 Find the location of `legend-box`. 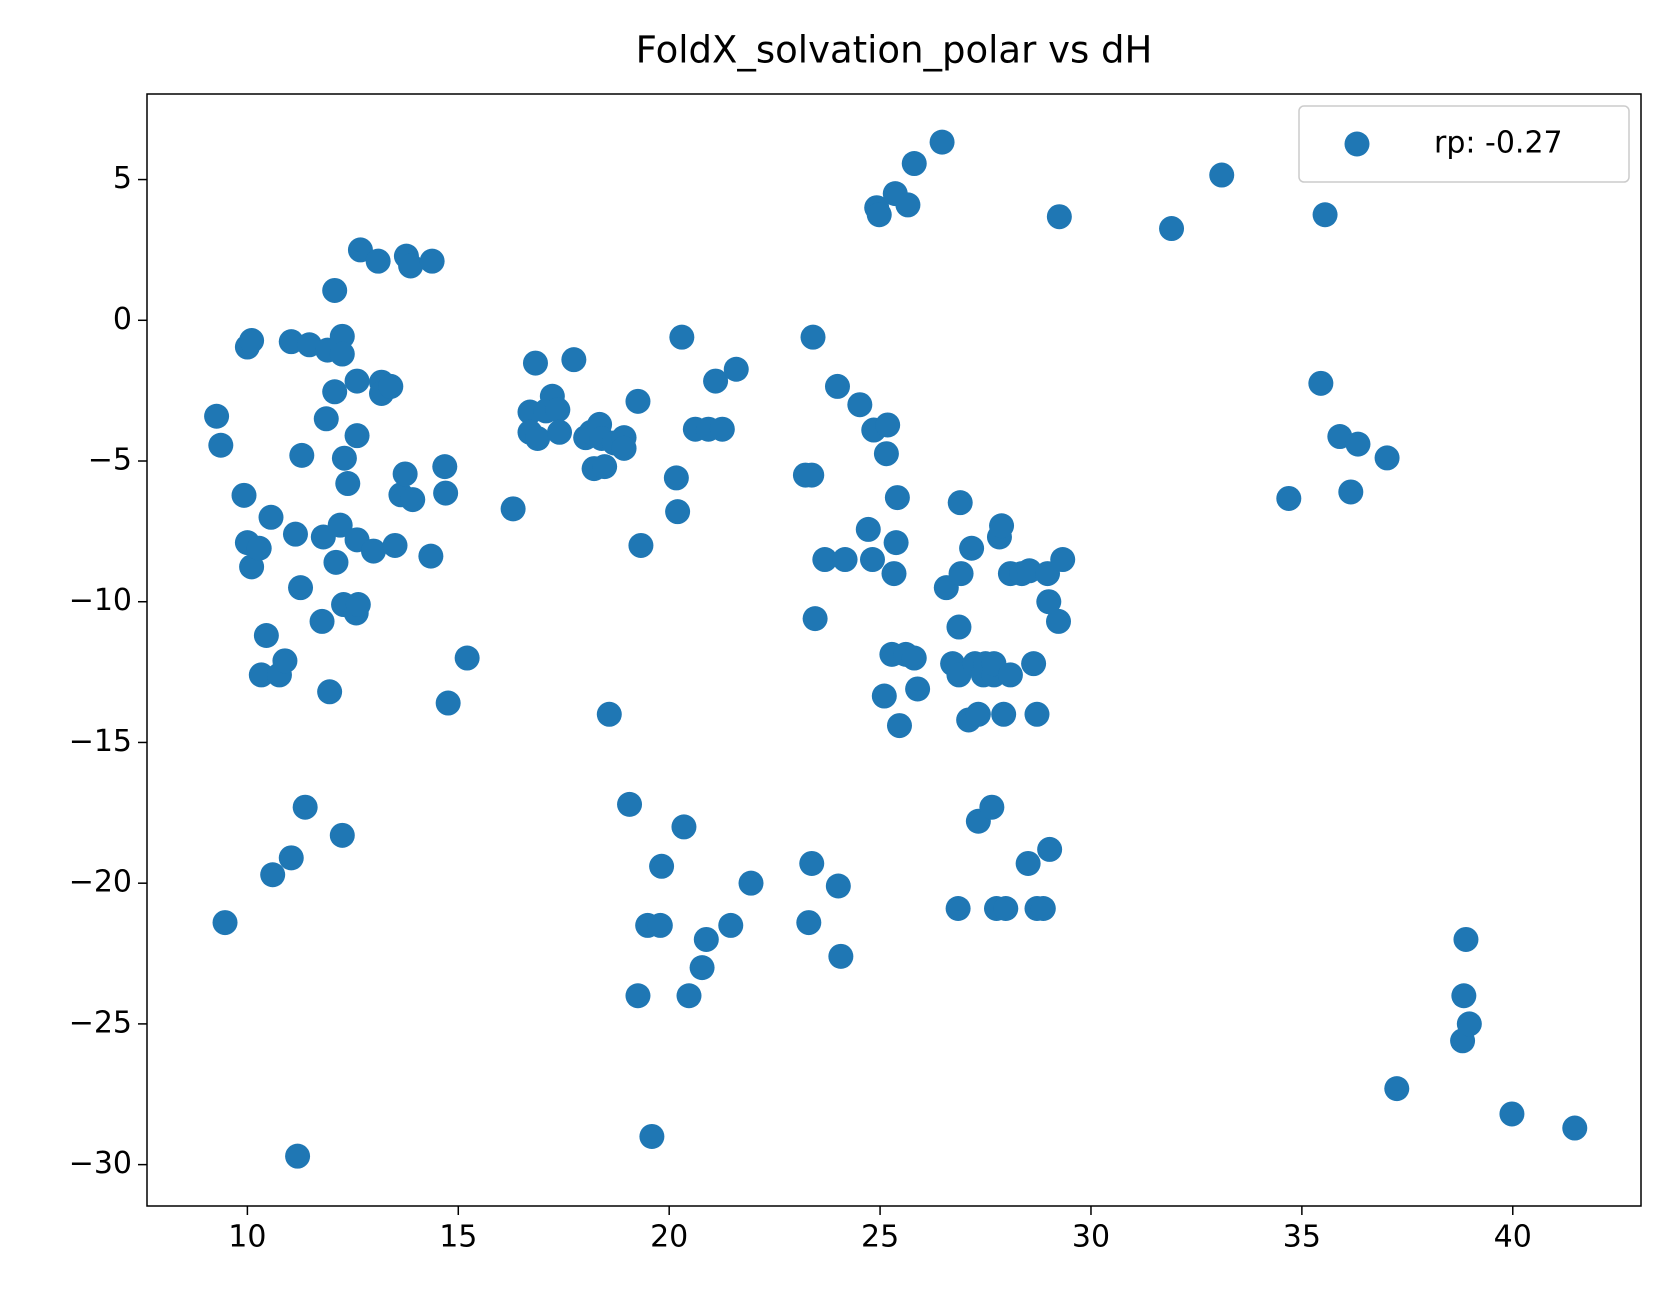

legend-box is located at coordinates (1464, 144).